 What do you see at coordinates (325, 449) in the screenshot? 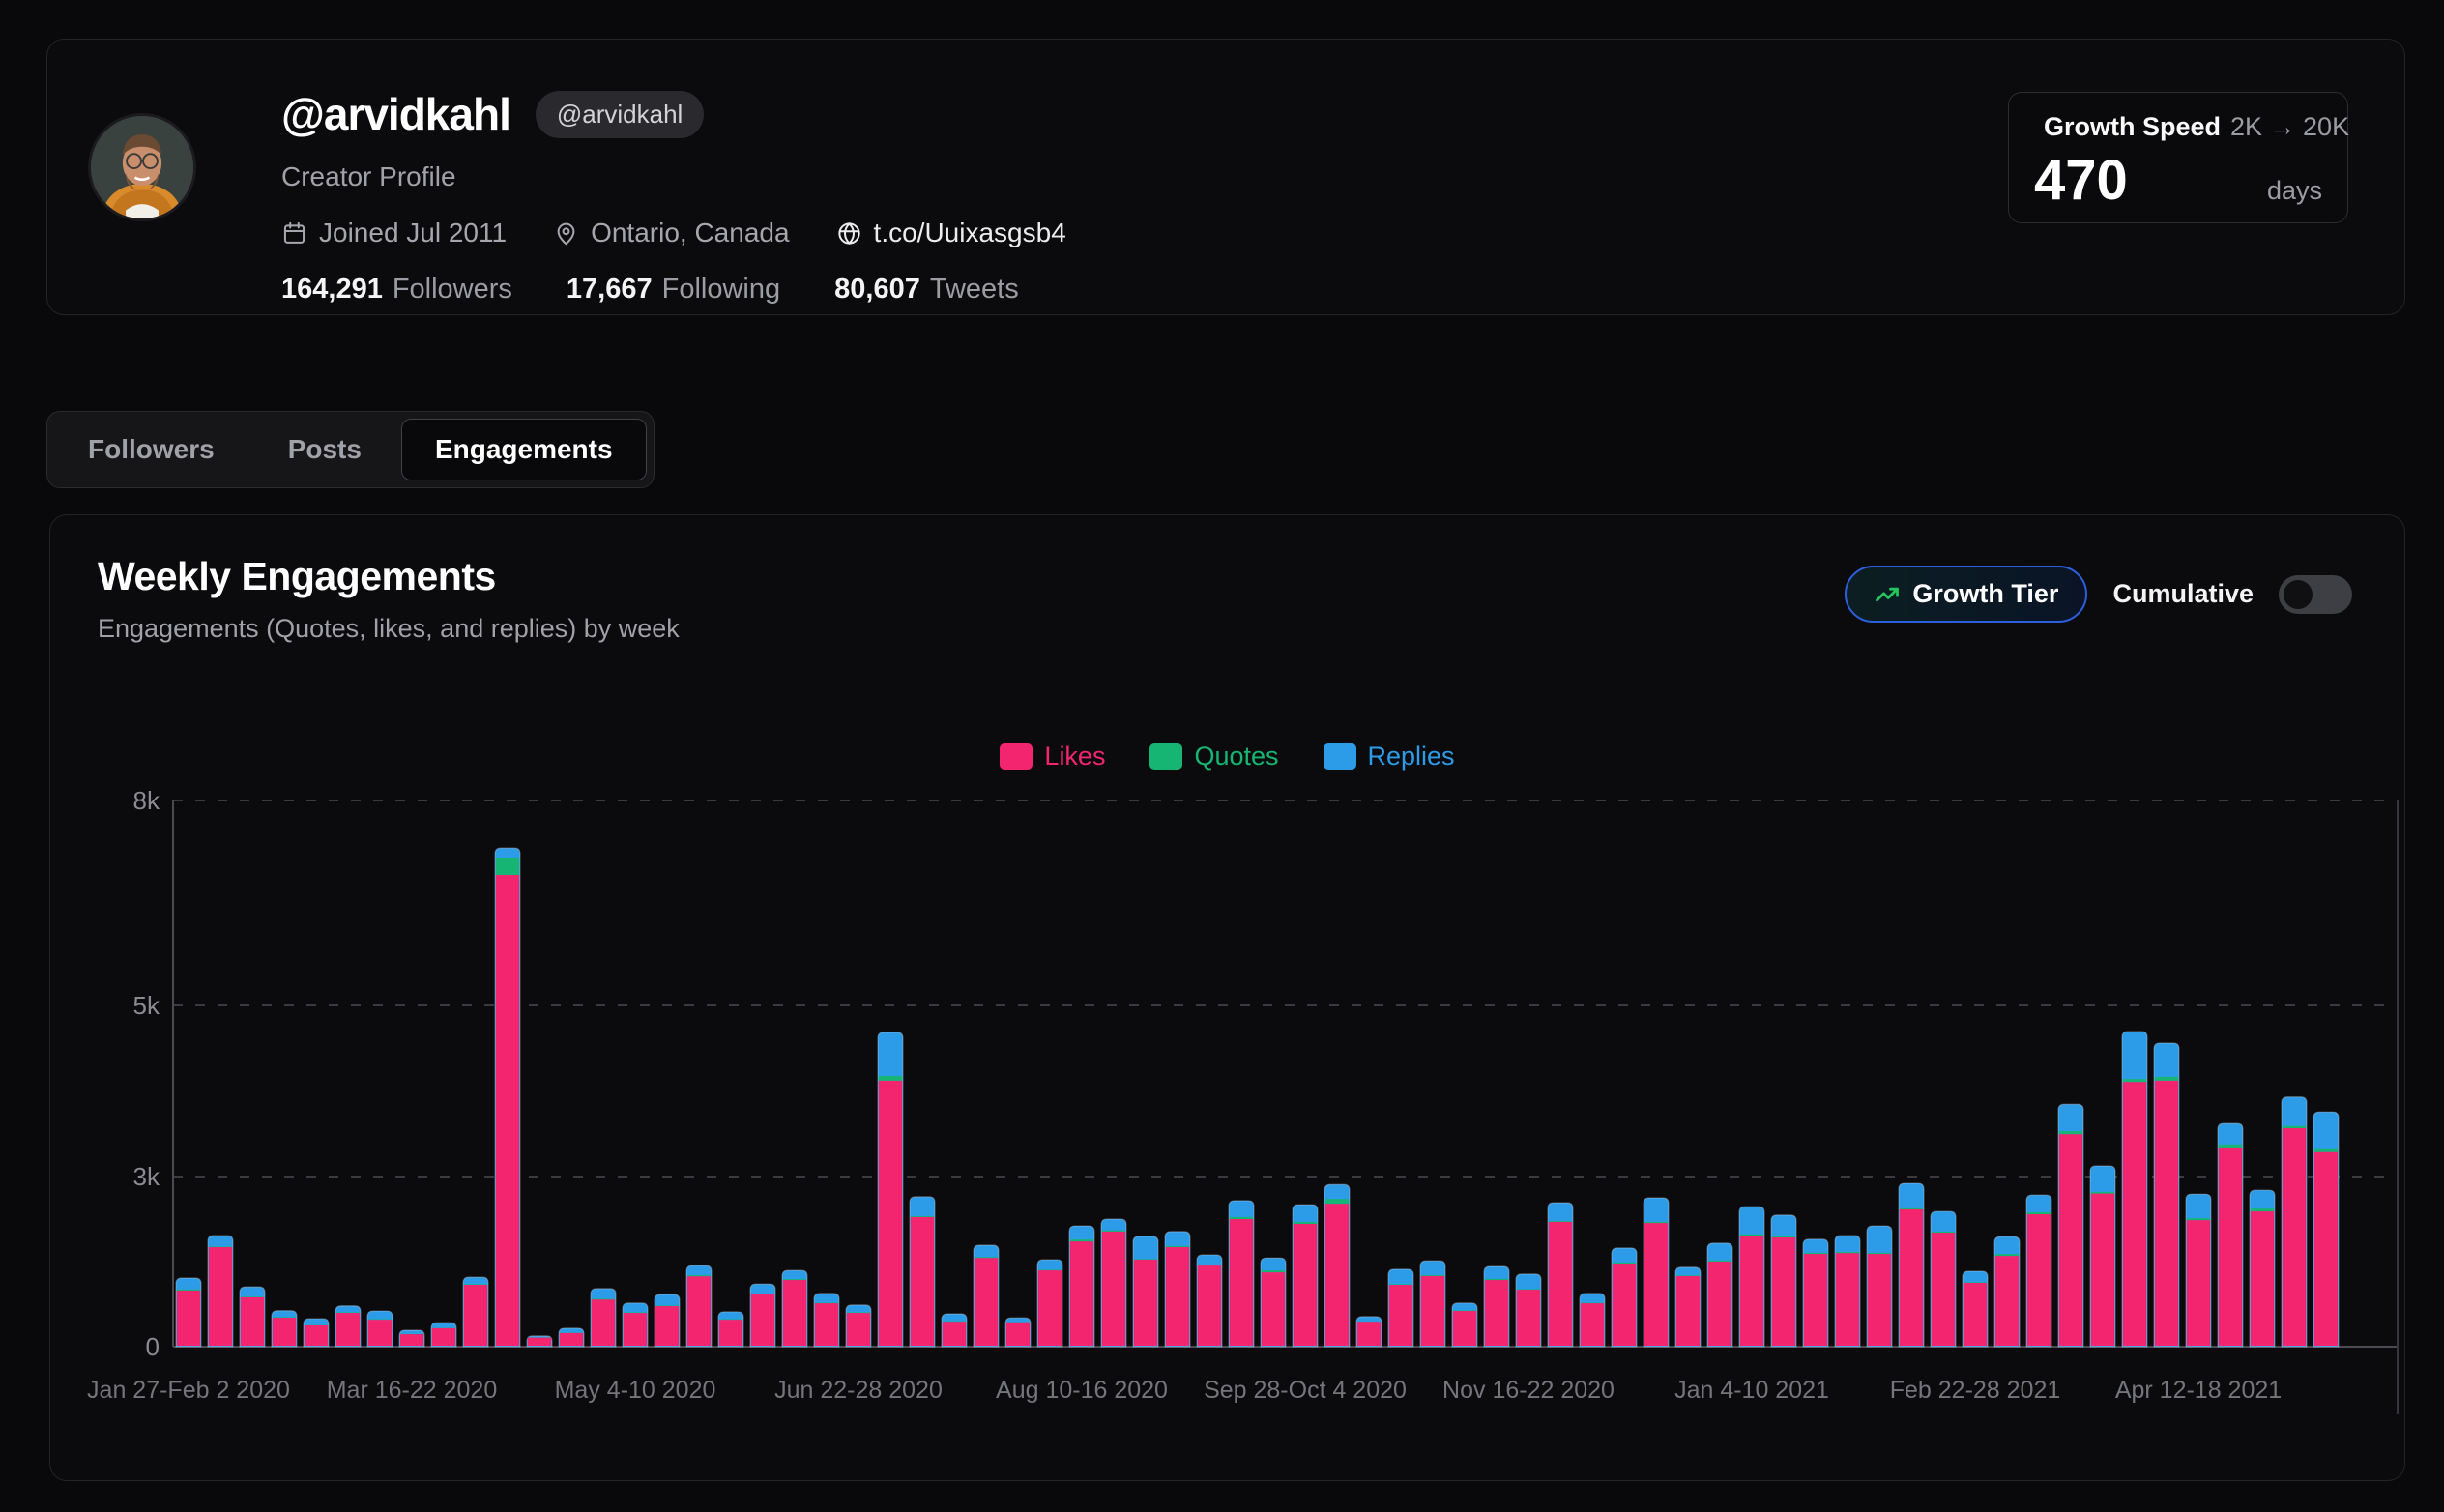
I see `tab-posts: Posts` at bounding box center [325, 449].